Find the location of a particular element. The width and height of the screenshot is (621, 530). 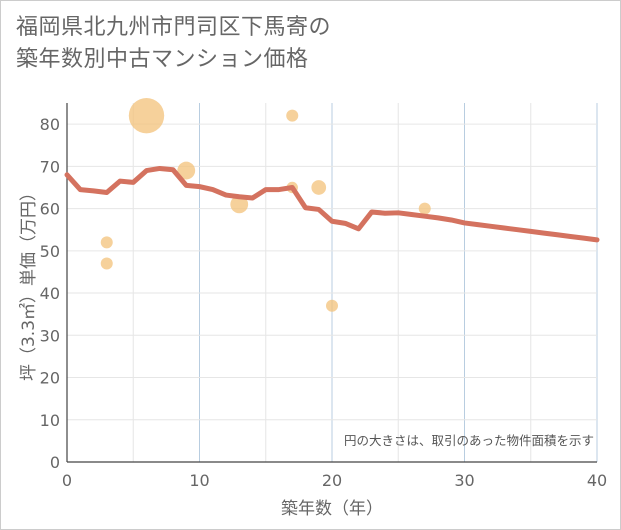

x-tick-label: 40 is located at coordinates (597, 480).